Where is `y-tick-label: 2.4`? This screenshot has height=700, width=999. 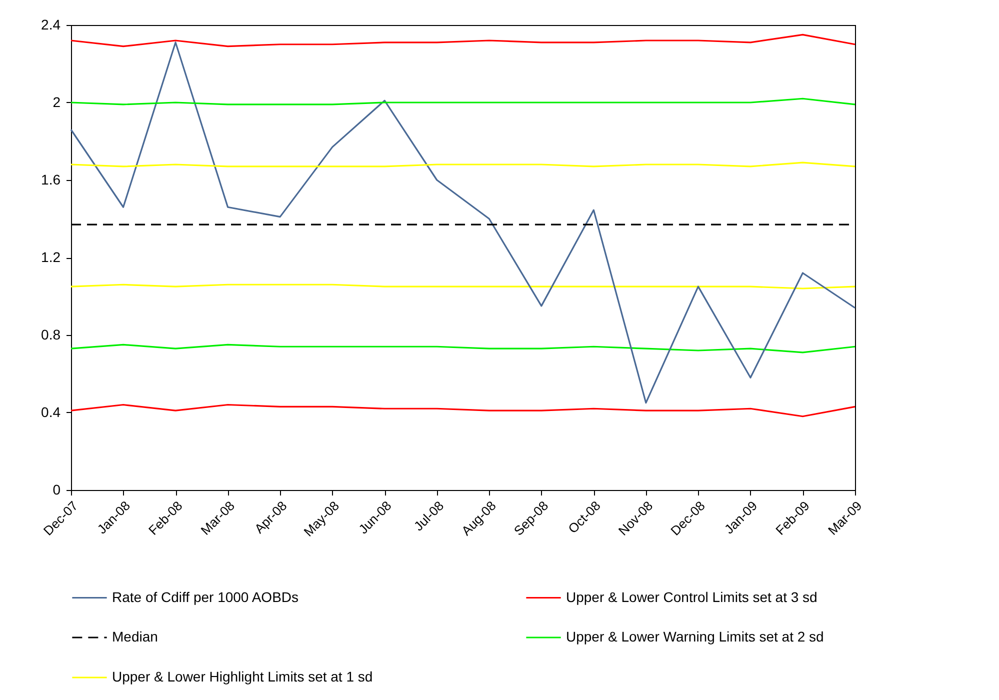
y-tick-label: 2.4 is located at coordinates (51, 24).